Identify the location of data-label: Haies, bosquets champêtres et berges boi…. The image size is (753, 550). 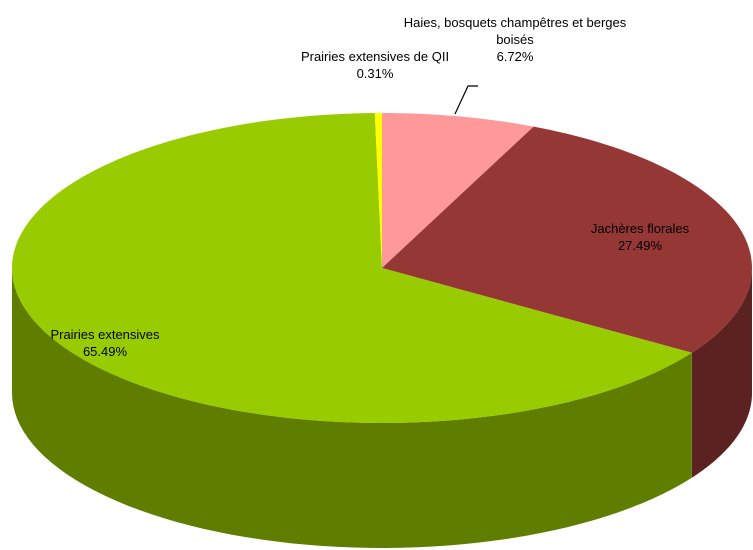
(515, 39).